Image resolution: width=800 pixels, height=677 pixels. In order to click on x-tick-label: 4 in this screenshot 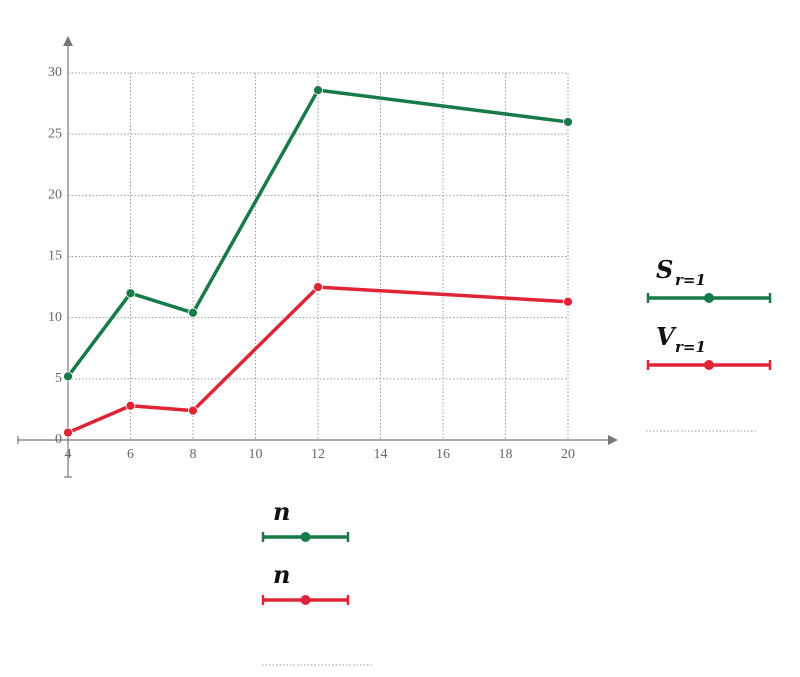, I will do `click(68, 454)`.